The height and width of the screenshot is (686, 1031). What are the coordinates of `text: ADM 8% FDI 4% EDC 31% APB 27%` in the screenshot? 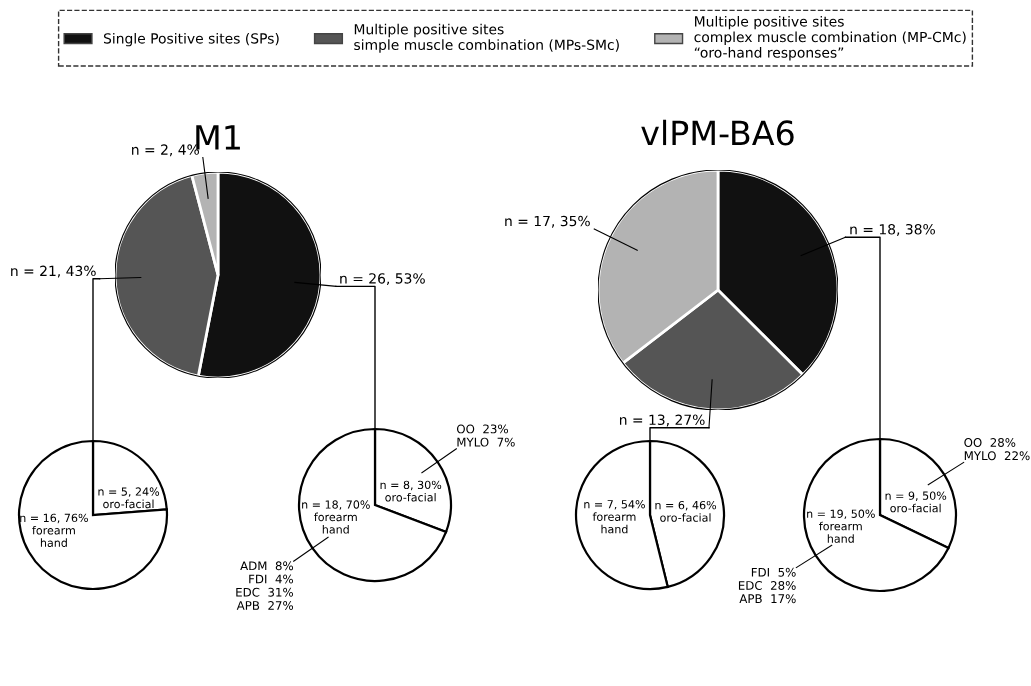 It's located at (265, 585).